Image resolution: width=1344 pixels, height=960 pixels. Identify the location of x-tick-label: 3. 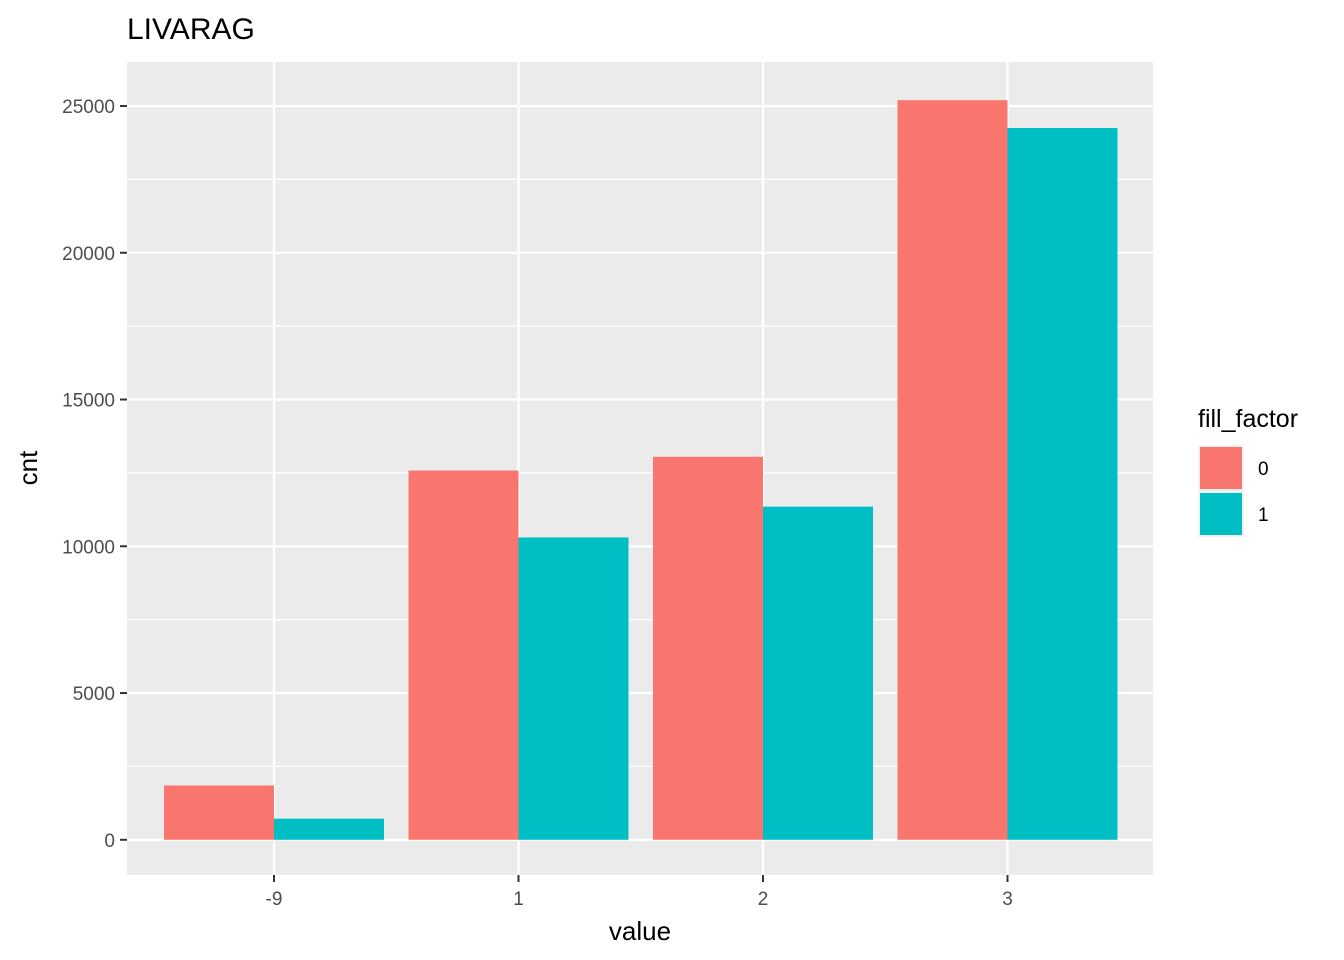
(1007, 899).